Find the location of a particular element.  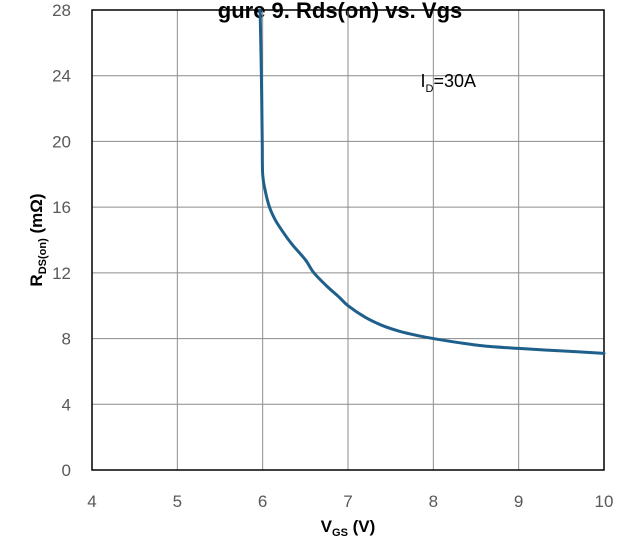

x-axis-title-suffix: (V) is located at coordinates (361, 526).